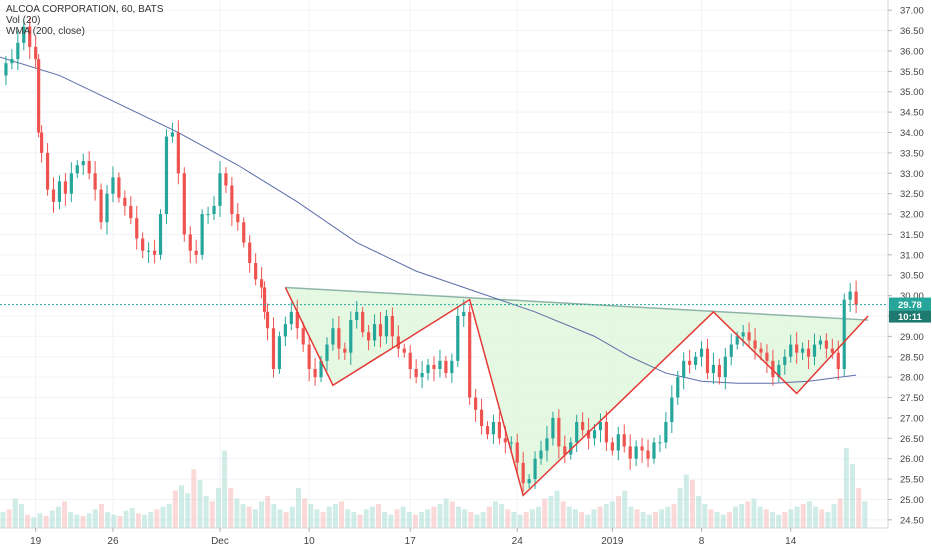  I want to click on price-tick-label-11: 30.00, so click(912, 296).